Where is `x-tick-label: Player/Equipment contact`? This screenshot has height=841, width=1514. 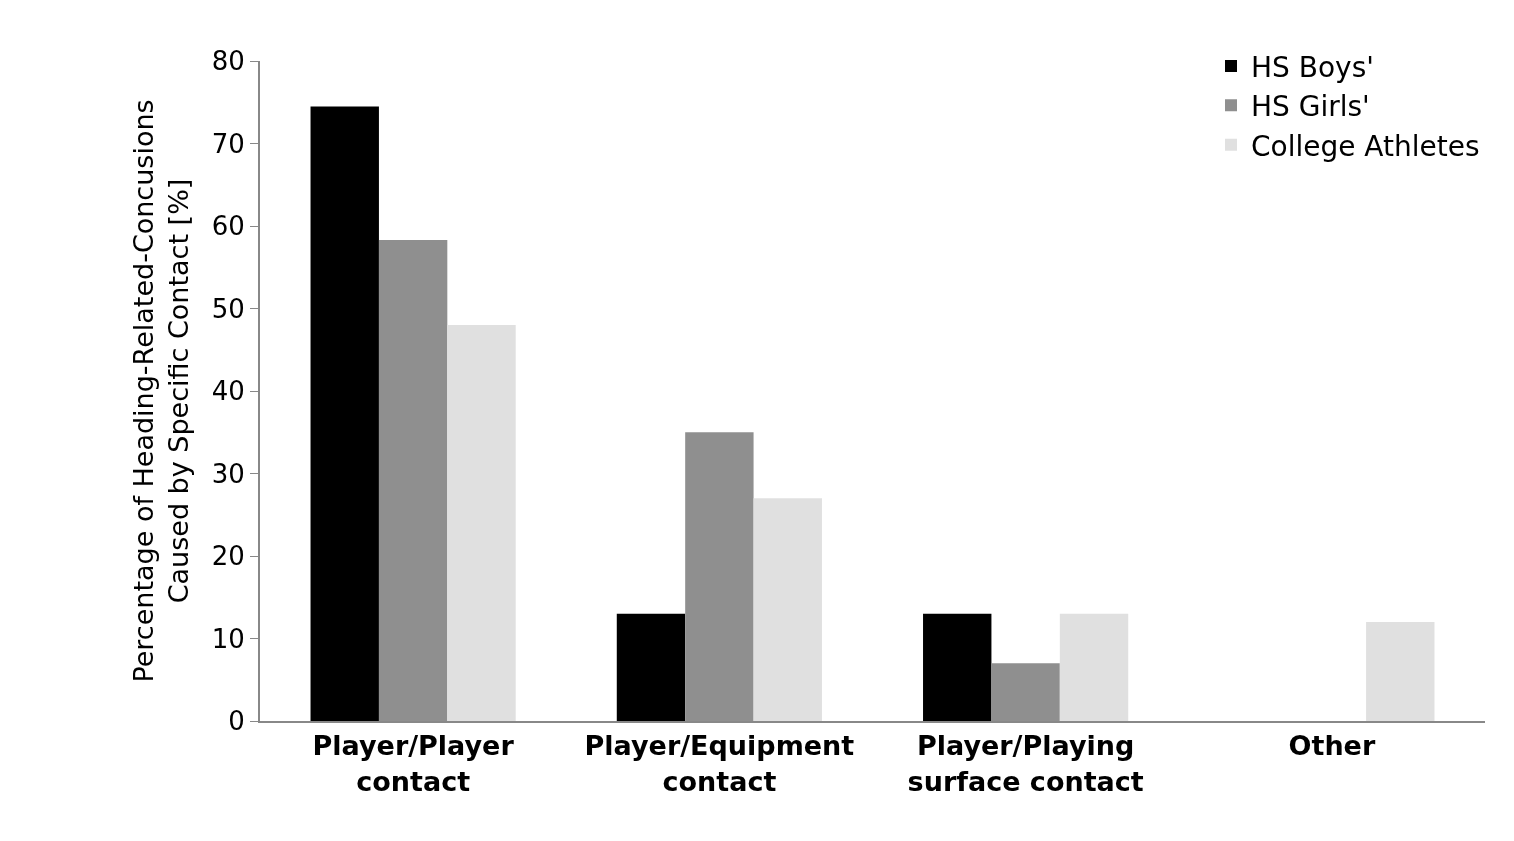
x-tick-label: Player/Equipment contact is located at coordinates (719, 763).